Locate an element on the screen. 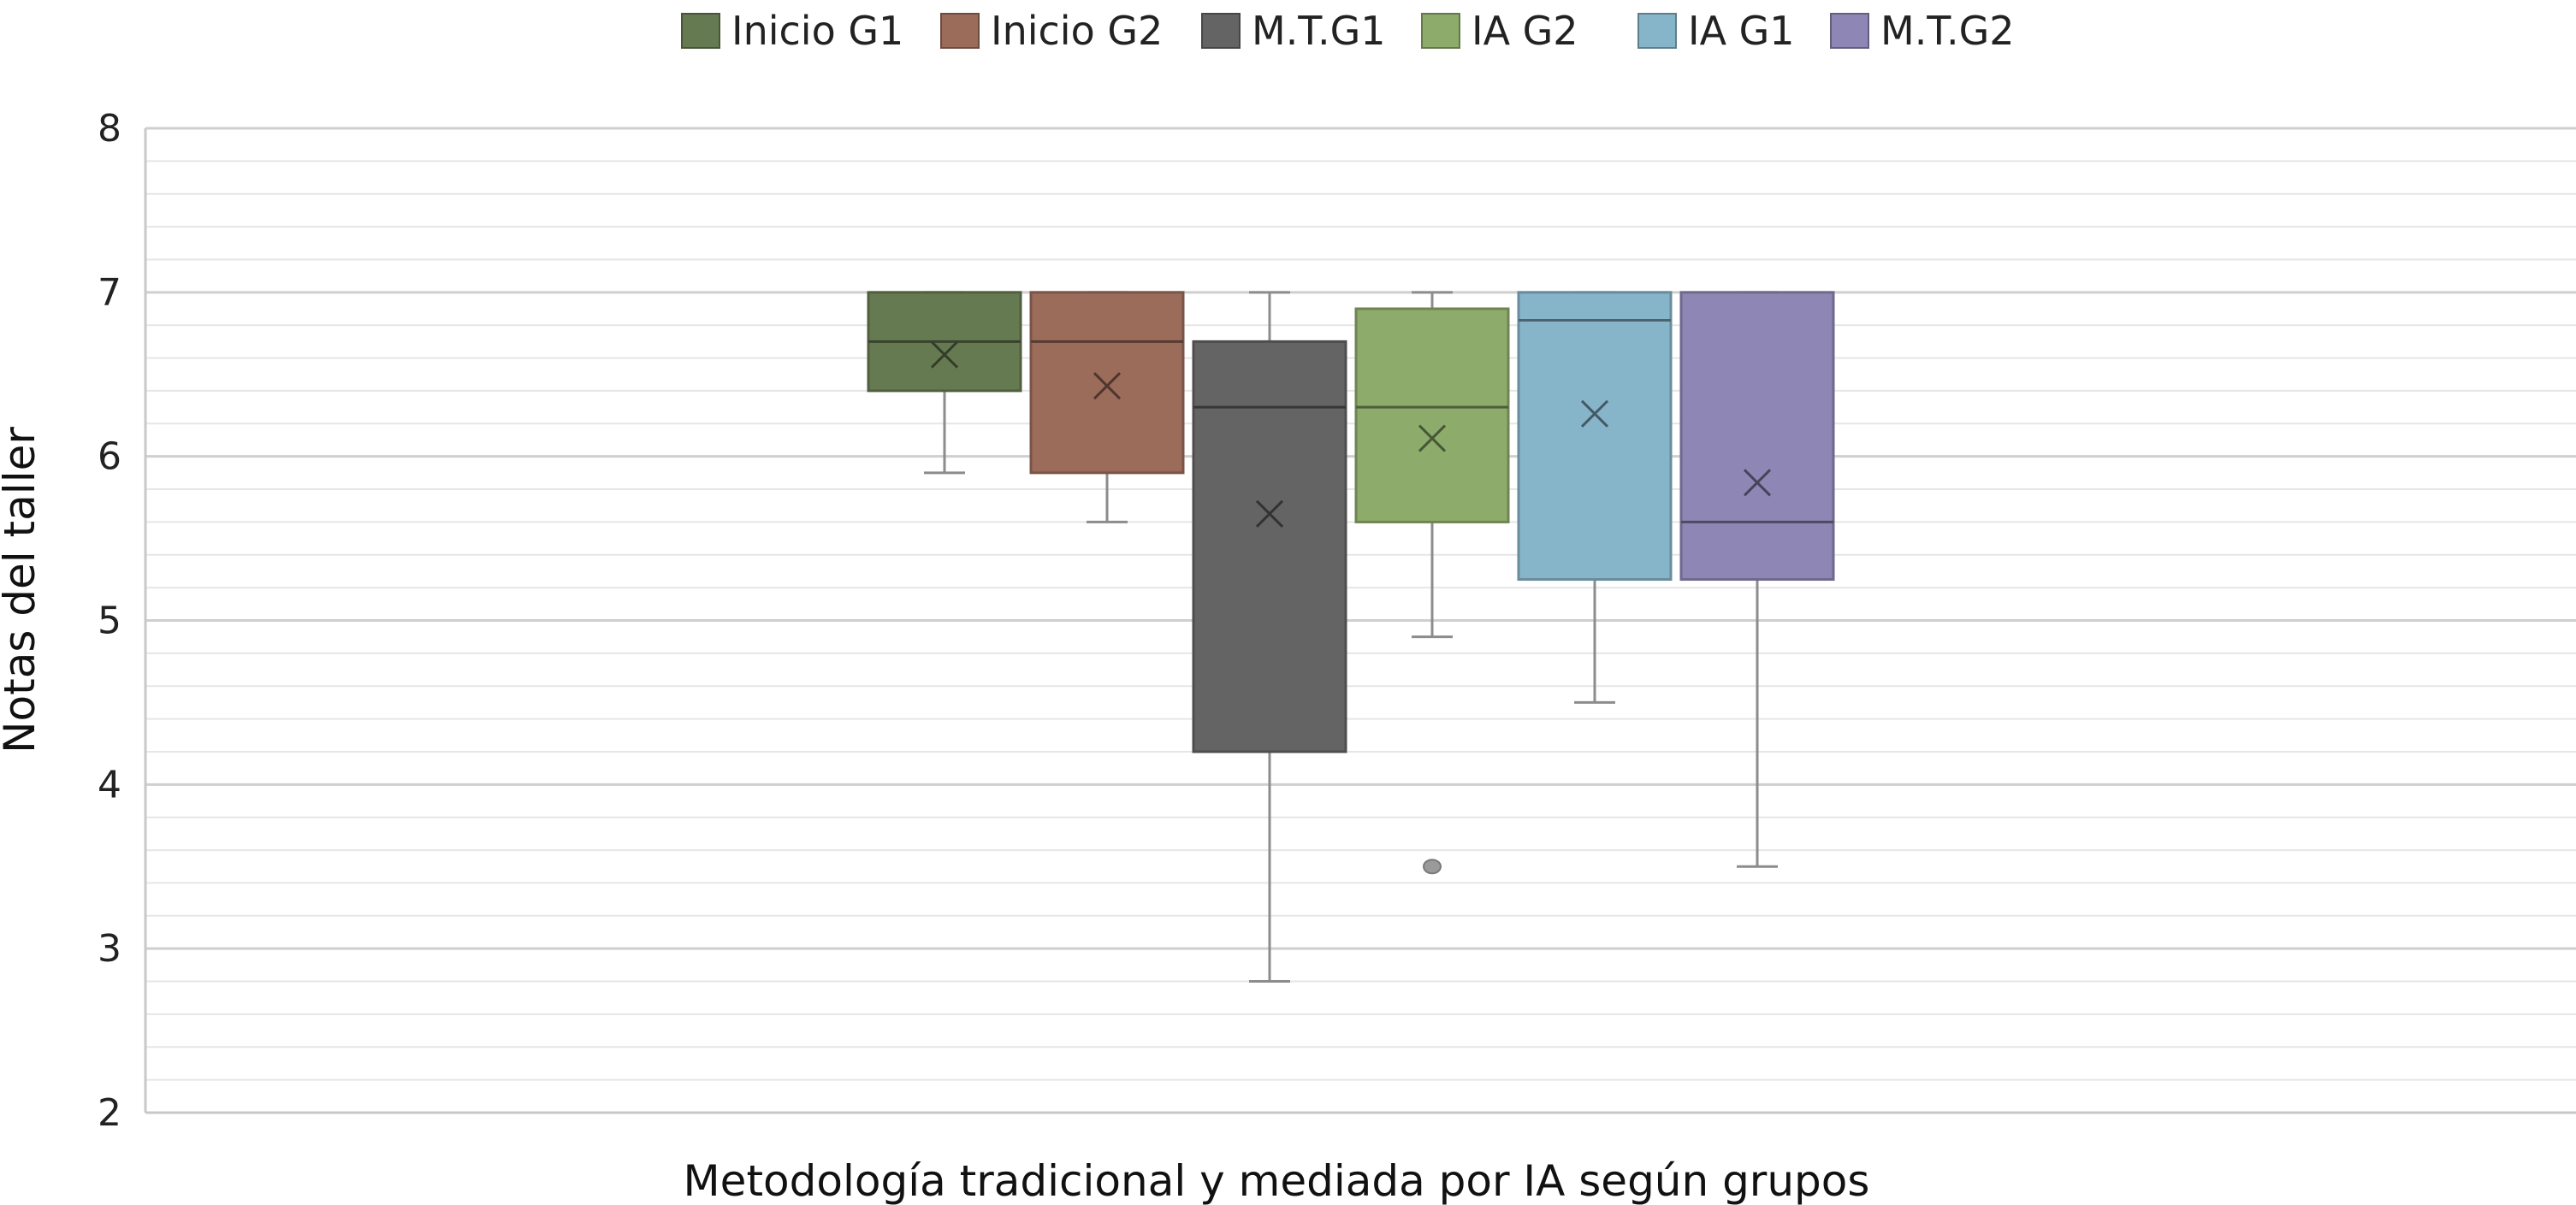 The height and width of the screenshot is (1205, 2576). outlier-point is located at coordinates (1432, 867).